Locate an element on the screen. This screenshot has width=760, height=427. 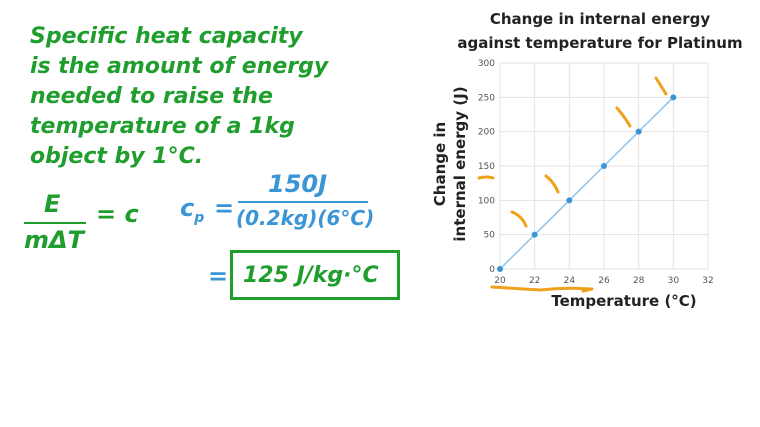
y-axis-label: Change in internal energy (J) is located at coordinates (450, 163).